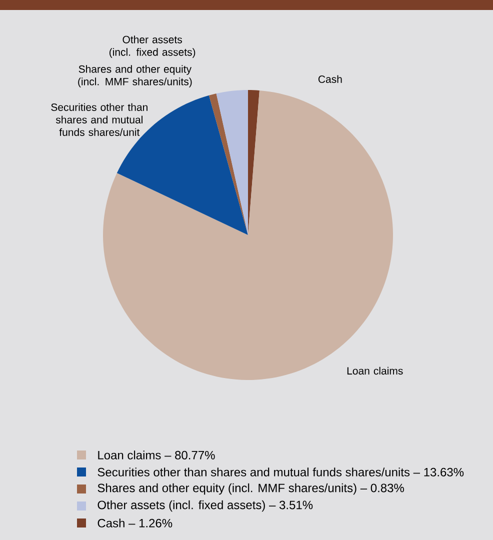  I want to click on text: Other assets (incl. fixed assets), so click(153, 47).